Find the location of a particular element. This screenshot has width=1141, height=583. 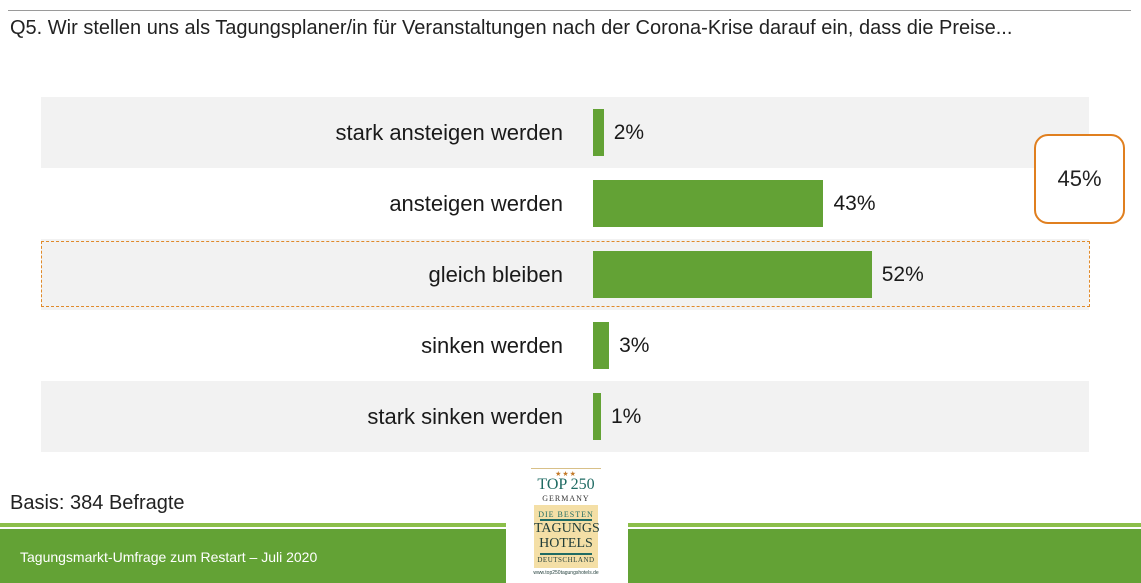

logo-gold-panel: DIE BESTEN TAGUNGS HOTELS DEUTSCHLAND is located at coordinates (567, 536).